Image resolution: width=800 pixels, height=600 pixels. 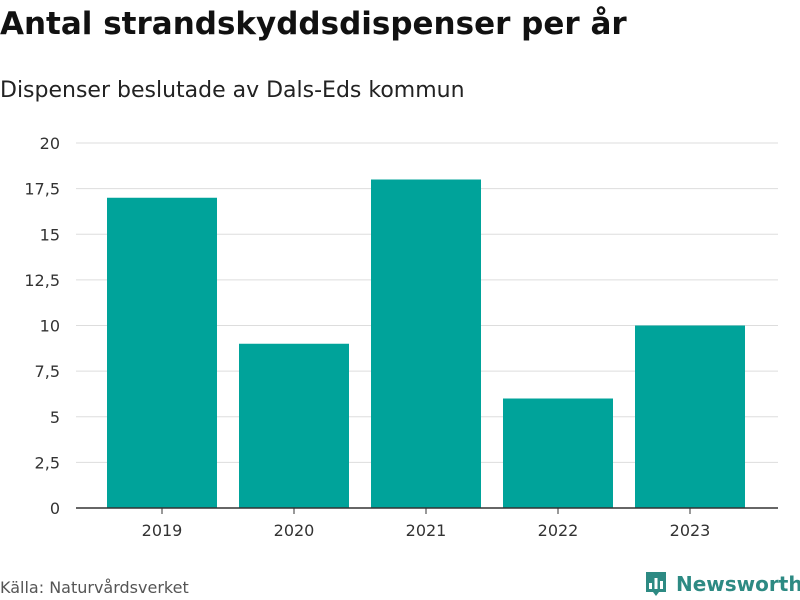 I want to click on y-tick-label: 17,5, so click(x=42, y=189).